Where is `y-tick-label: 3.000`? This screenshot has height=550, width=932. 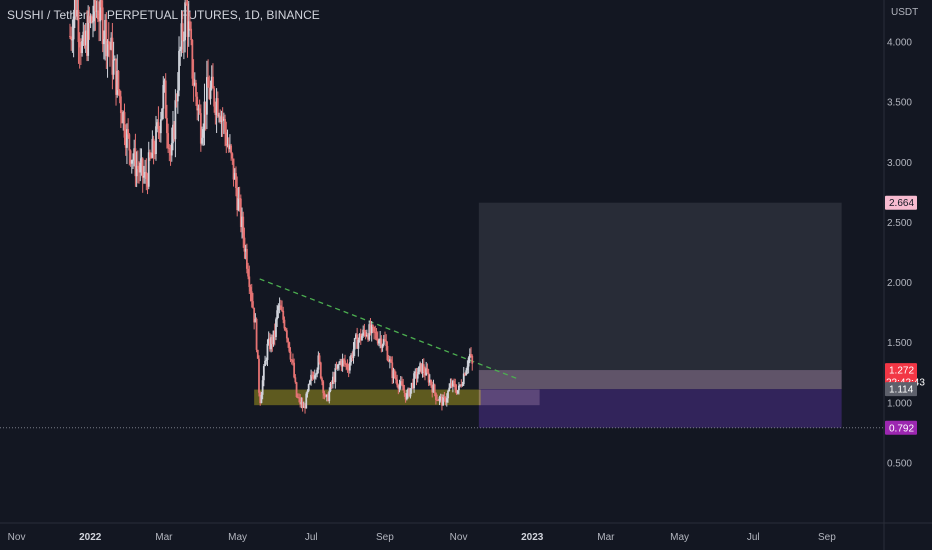 y-tick-label: 3.000 is located at coordinates (899, 163).